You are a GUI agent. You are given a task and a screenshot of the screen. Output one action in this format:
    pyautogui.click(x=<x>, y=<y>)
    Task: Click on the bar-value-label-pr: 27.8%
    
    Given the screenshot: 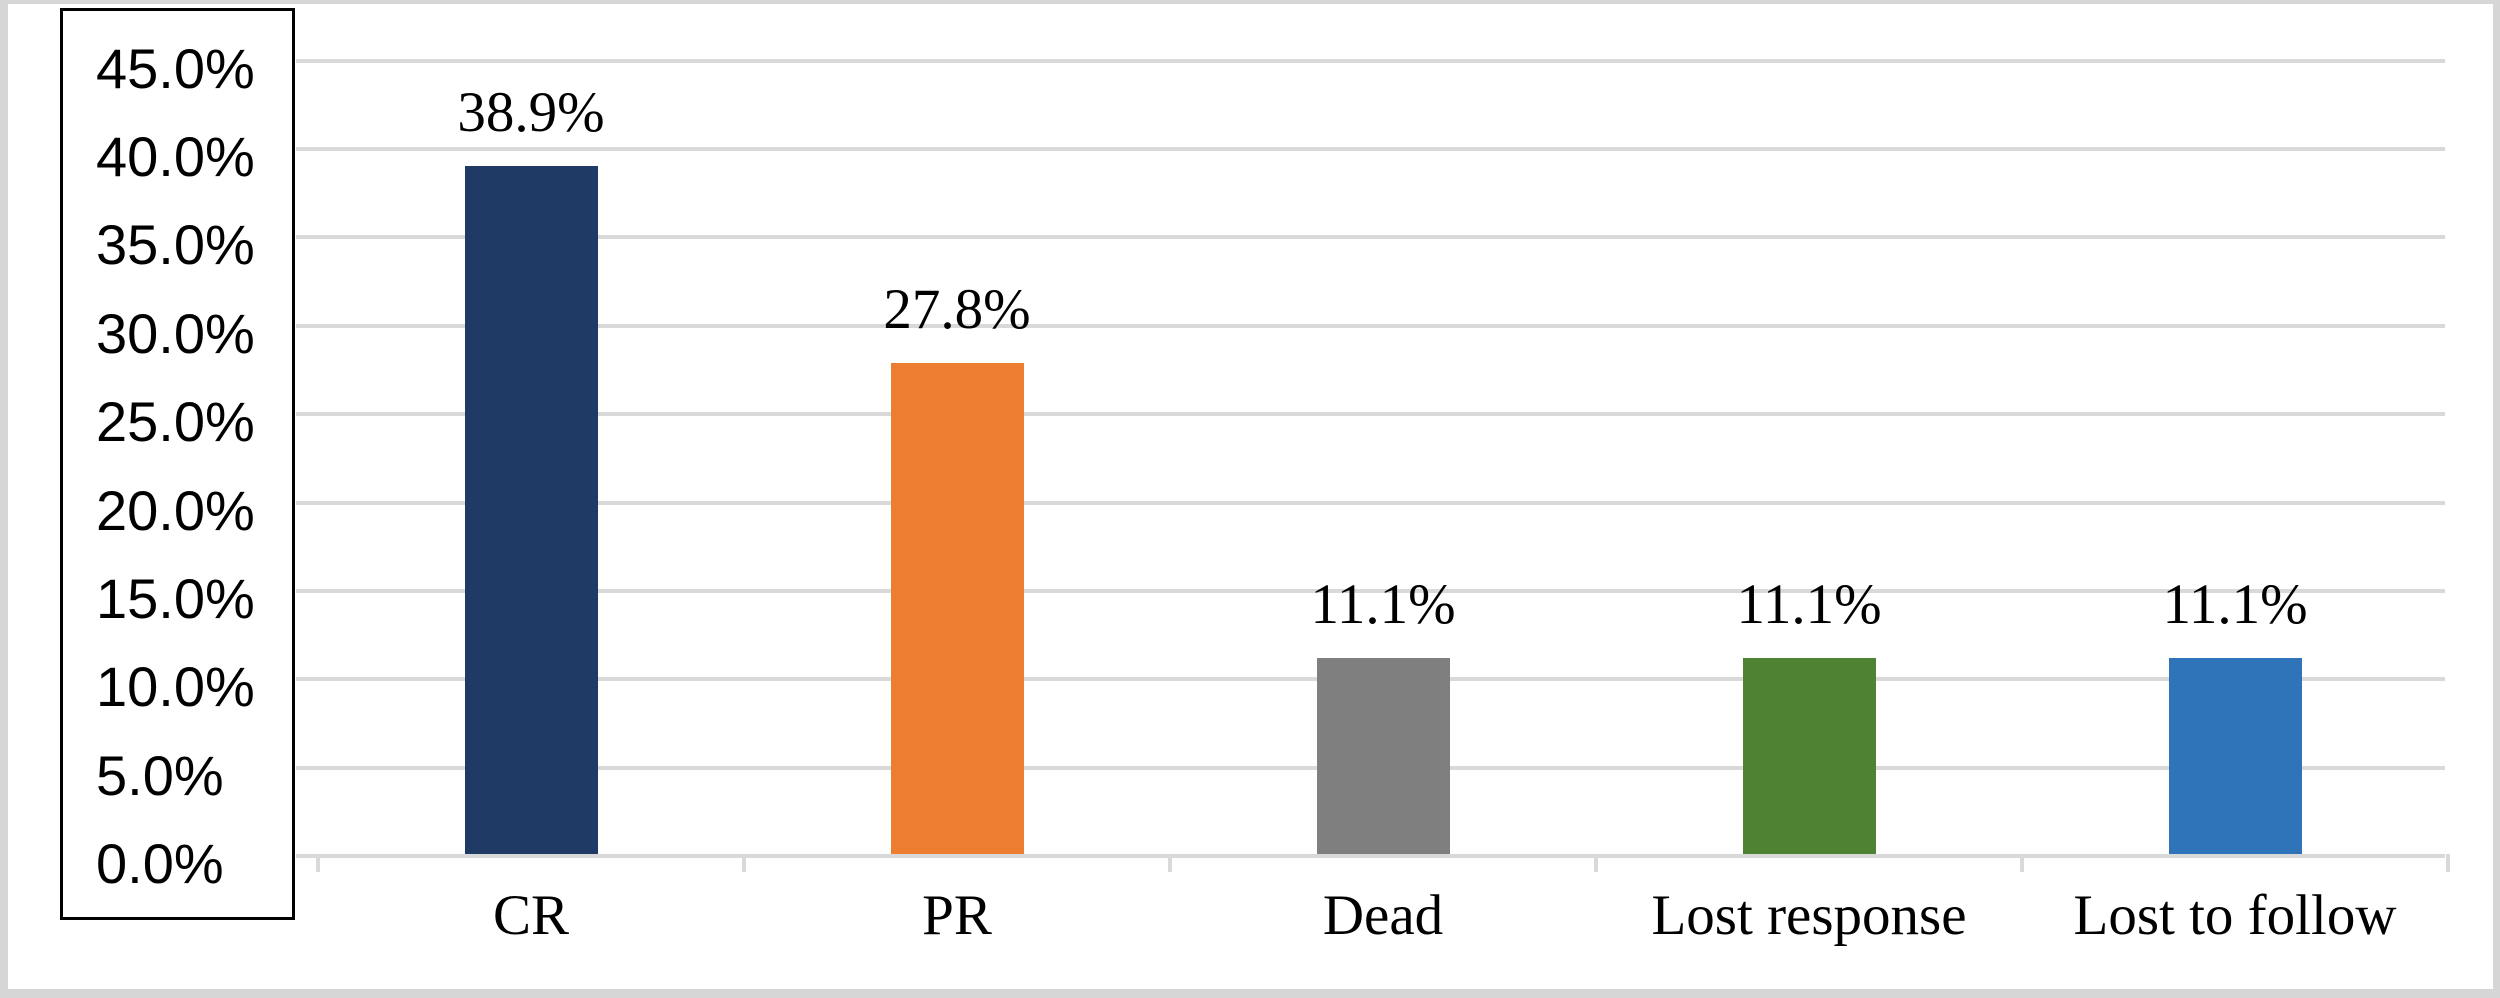 What is the action you would take?
    pyautogui.click(x=957, y=309)
    